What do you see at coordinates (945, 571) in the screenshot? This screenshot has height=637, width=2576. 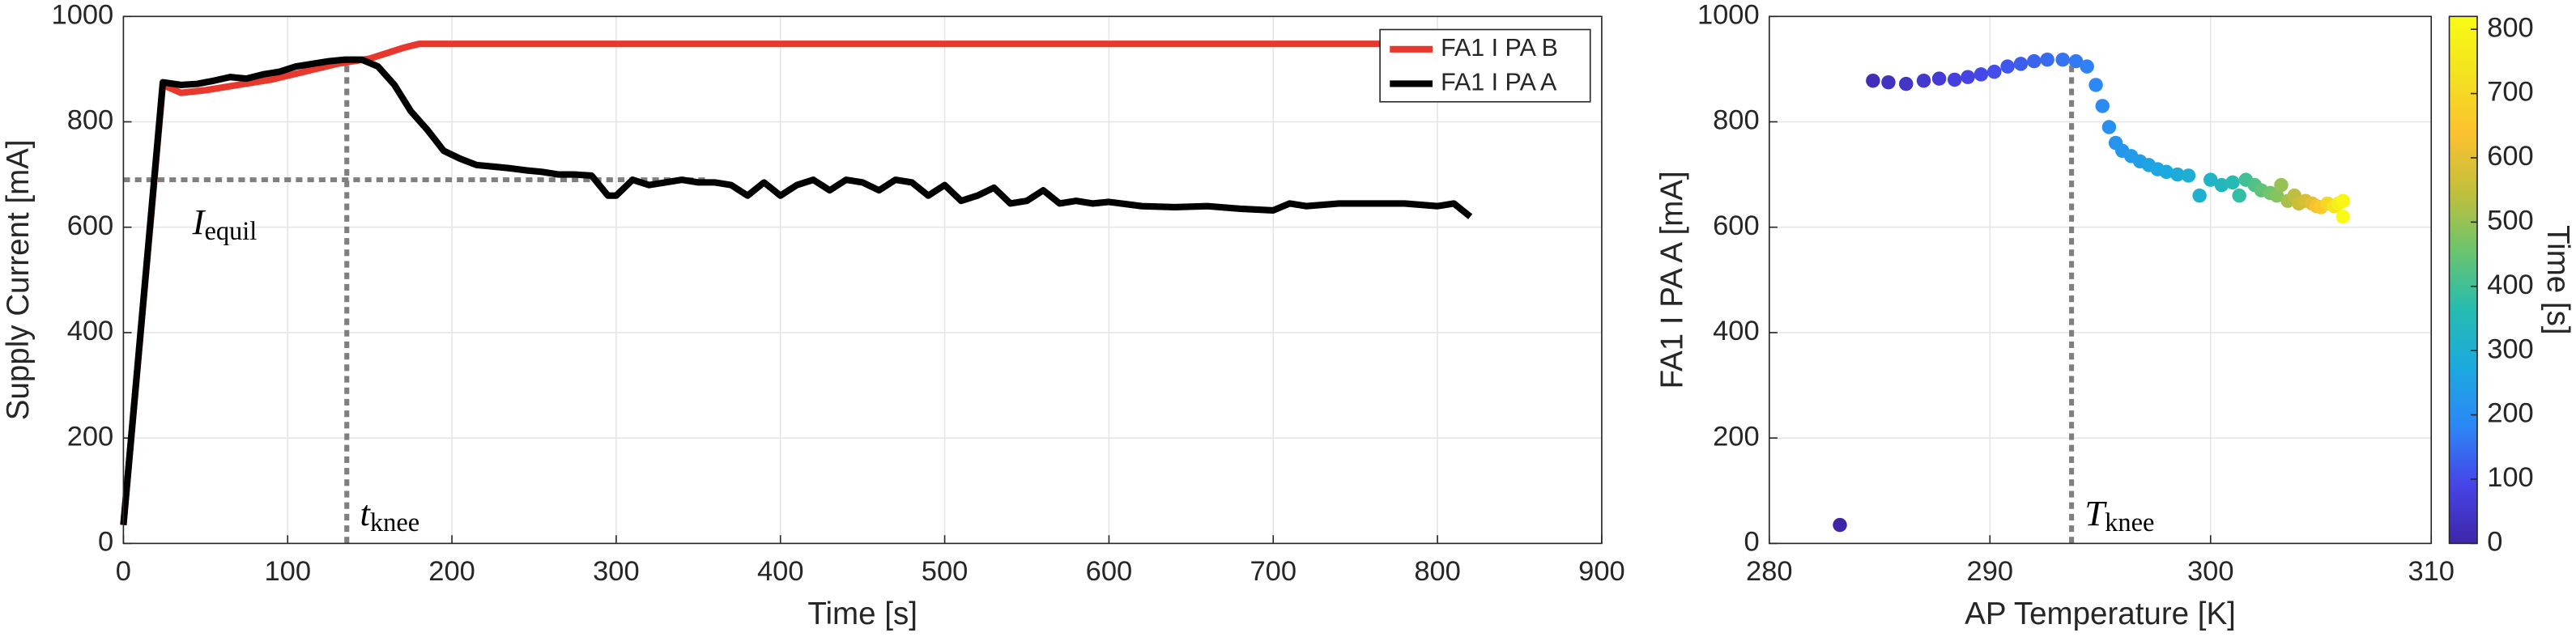 I see `x-tick-label: 500` at bounding box center [945, 571].